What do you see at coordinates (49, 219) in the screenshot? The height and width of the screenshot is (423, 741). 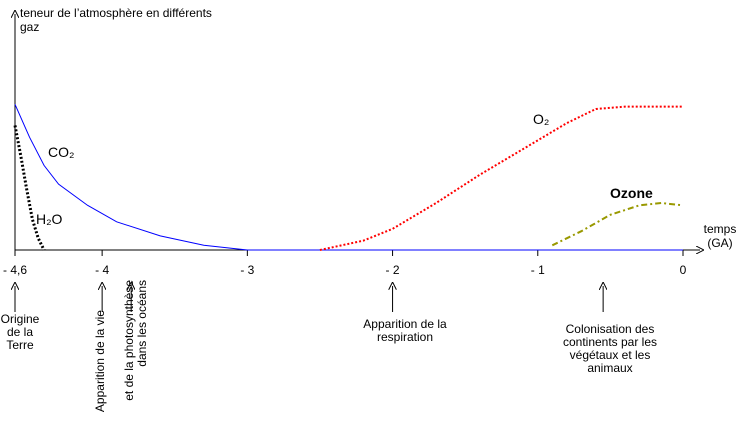 I see `series-label: H₂O` at bounding box center [49, 219].